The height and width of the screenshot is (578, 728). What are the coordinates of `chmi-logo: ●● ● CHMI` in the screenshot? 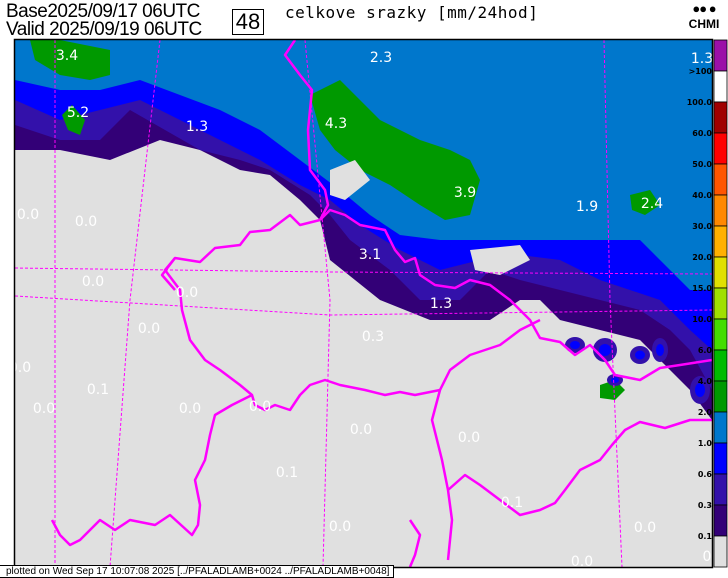 It's located at (704, 17).